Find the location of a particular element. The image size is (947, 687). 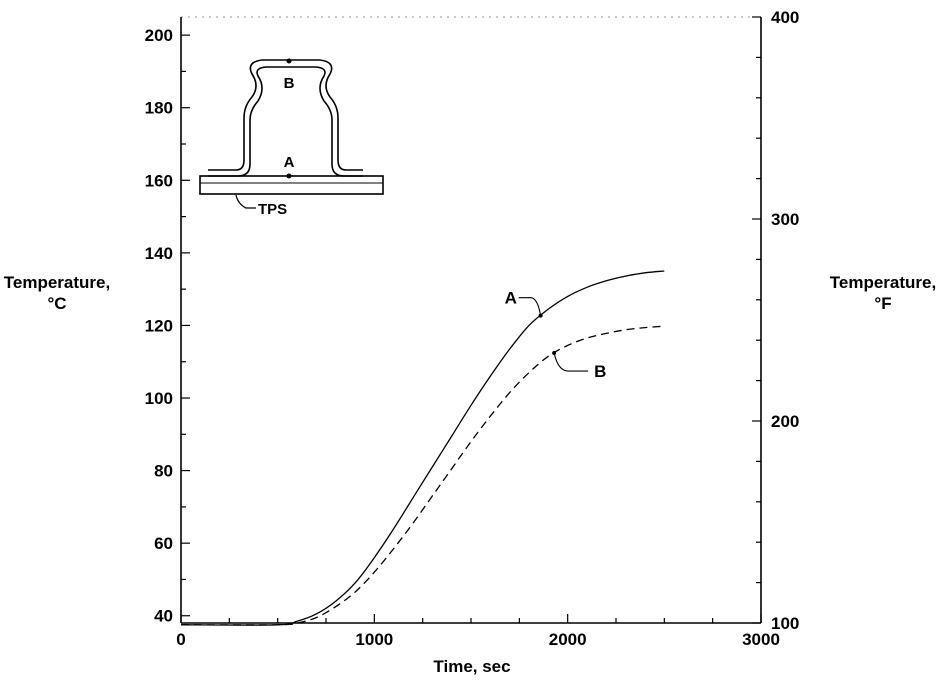

x-tick-label: 0 is located at coordinates (180, 639).